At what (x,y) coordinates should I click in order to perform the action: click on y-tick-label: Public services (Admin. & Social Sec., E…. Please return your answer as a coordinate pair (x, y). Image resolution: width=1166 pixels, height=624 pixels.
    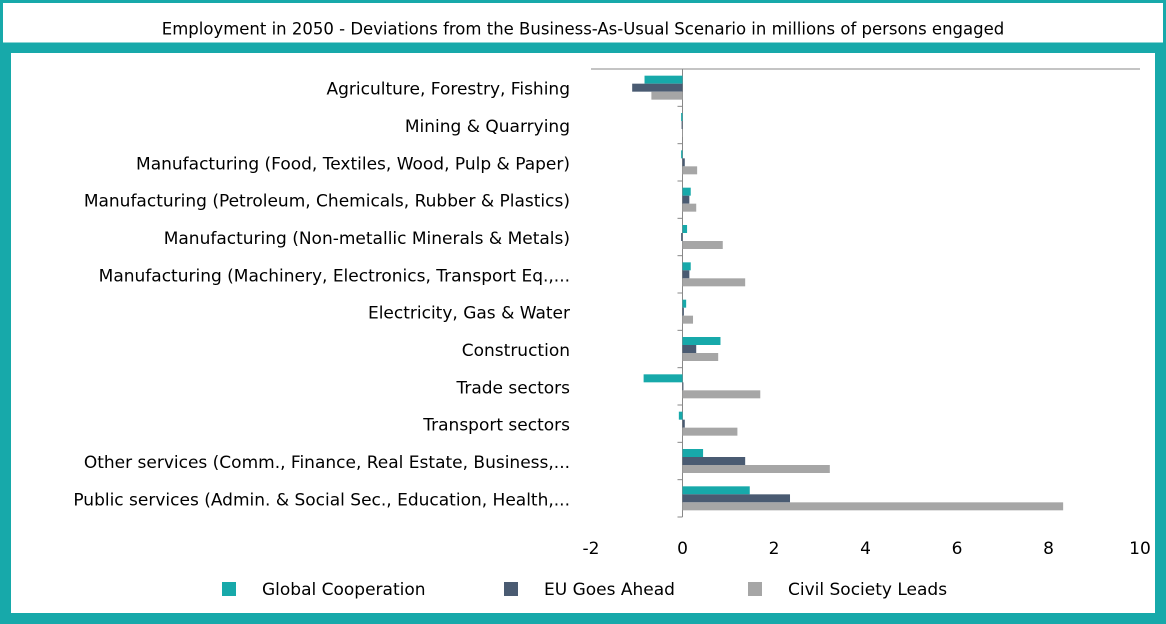
    Looking at the image, I should click on (321, 500).